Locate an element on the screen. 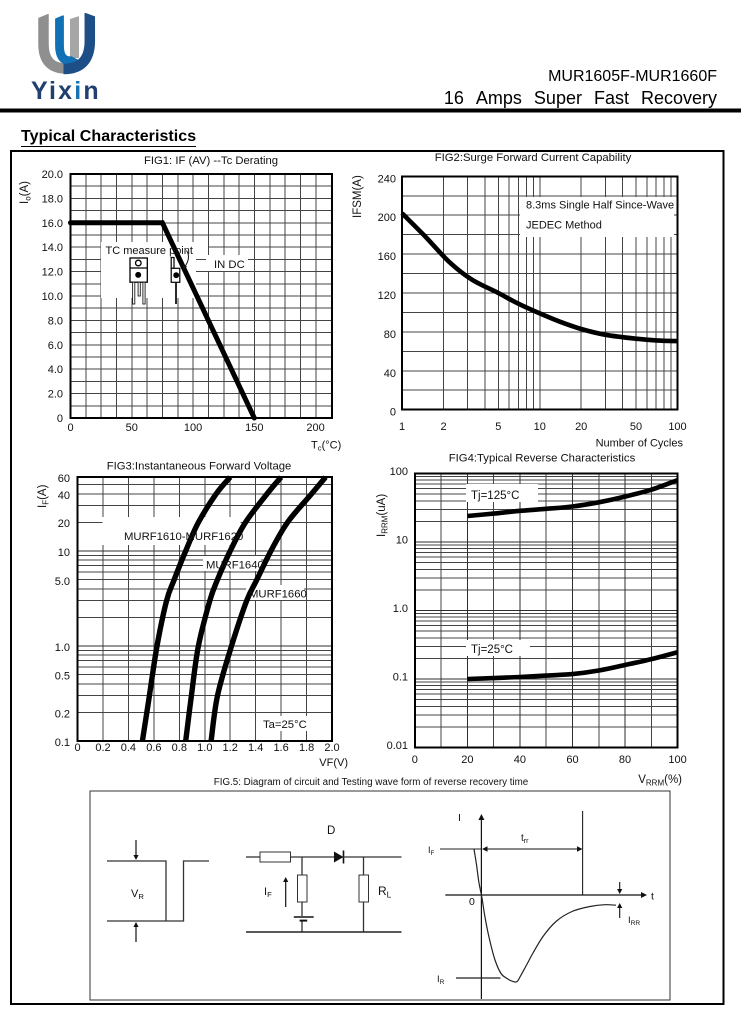 The height and width of the screenshot is (1018, 741). svg-text: FIG1: IF (AV) --Tc Derating is located at coordinates (211, 161).